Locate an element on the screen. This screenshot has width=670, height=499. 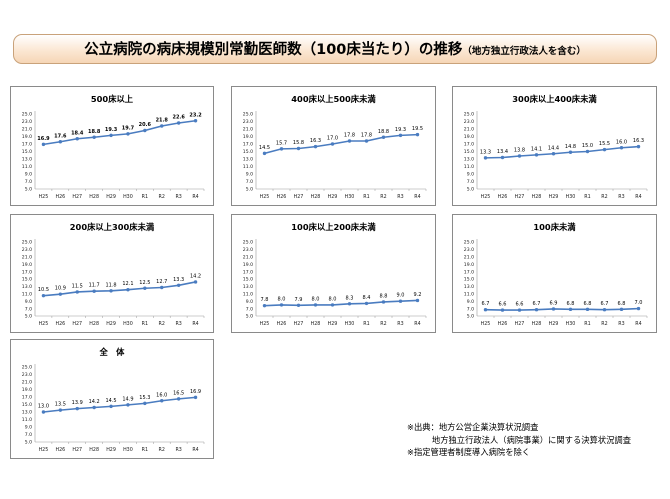
x-tick-label: H25 is located at coordinates (265, 197).